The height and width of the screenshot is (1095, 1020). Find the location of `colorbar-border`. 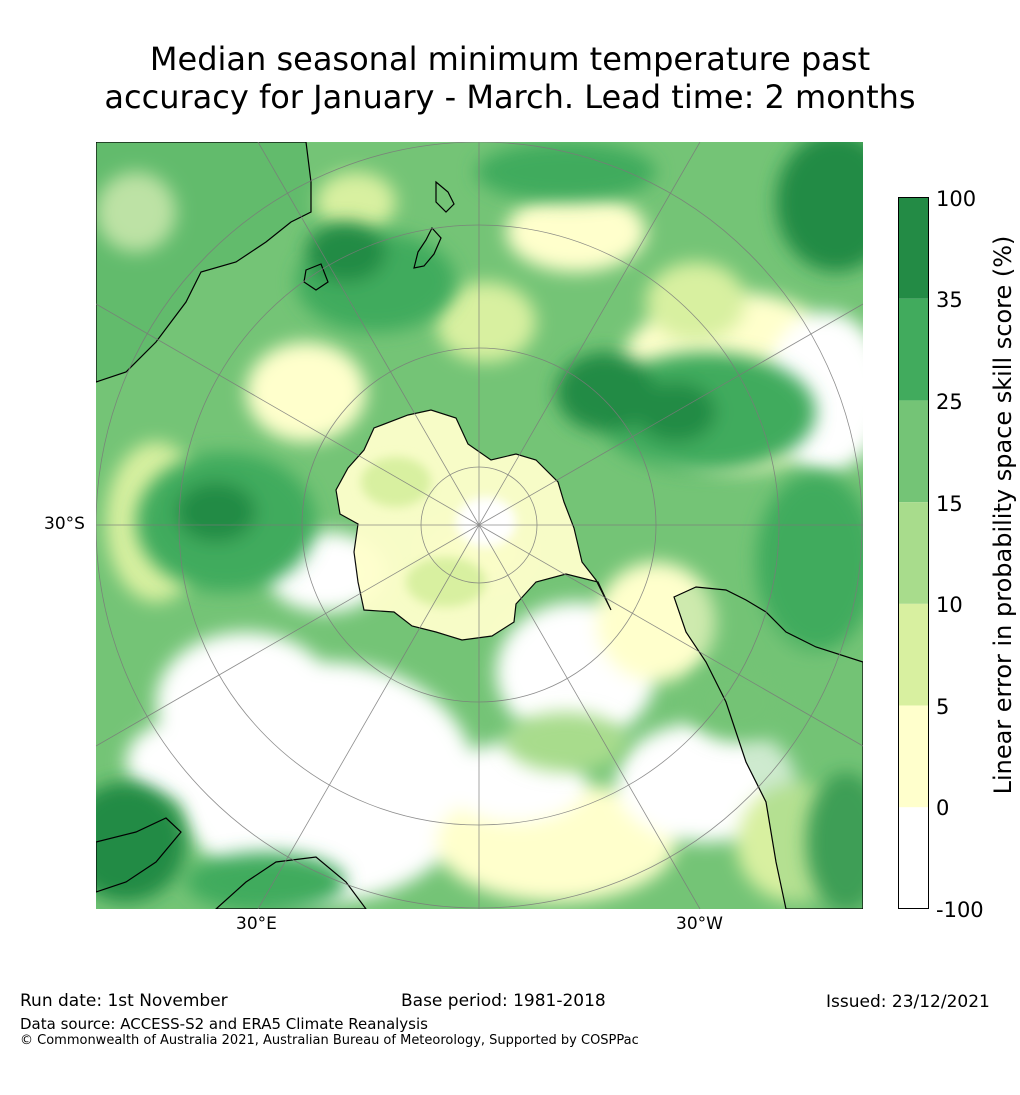

colorbar-border is located at coordinates (913, 553).